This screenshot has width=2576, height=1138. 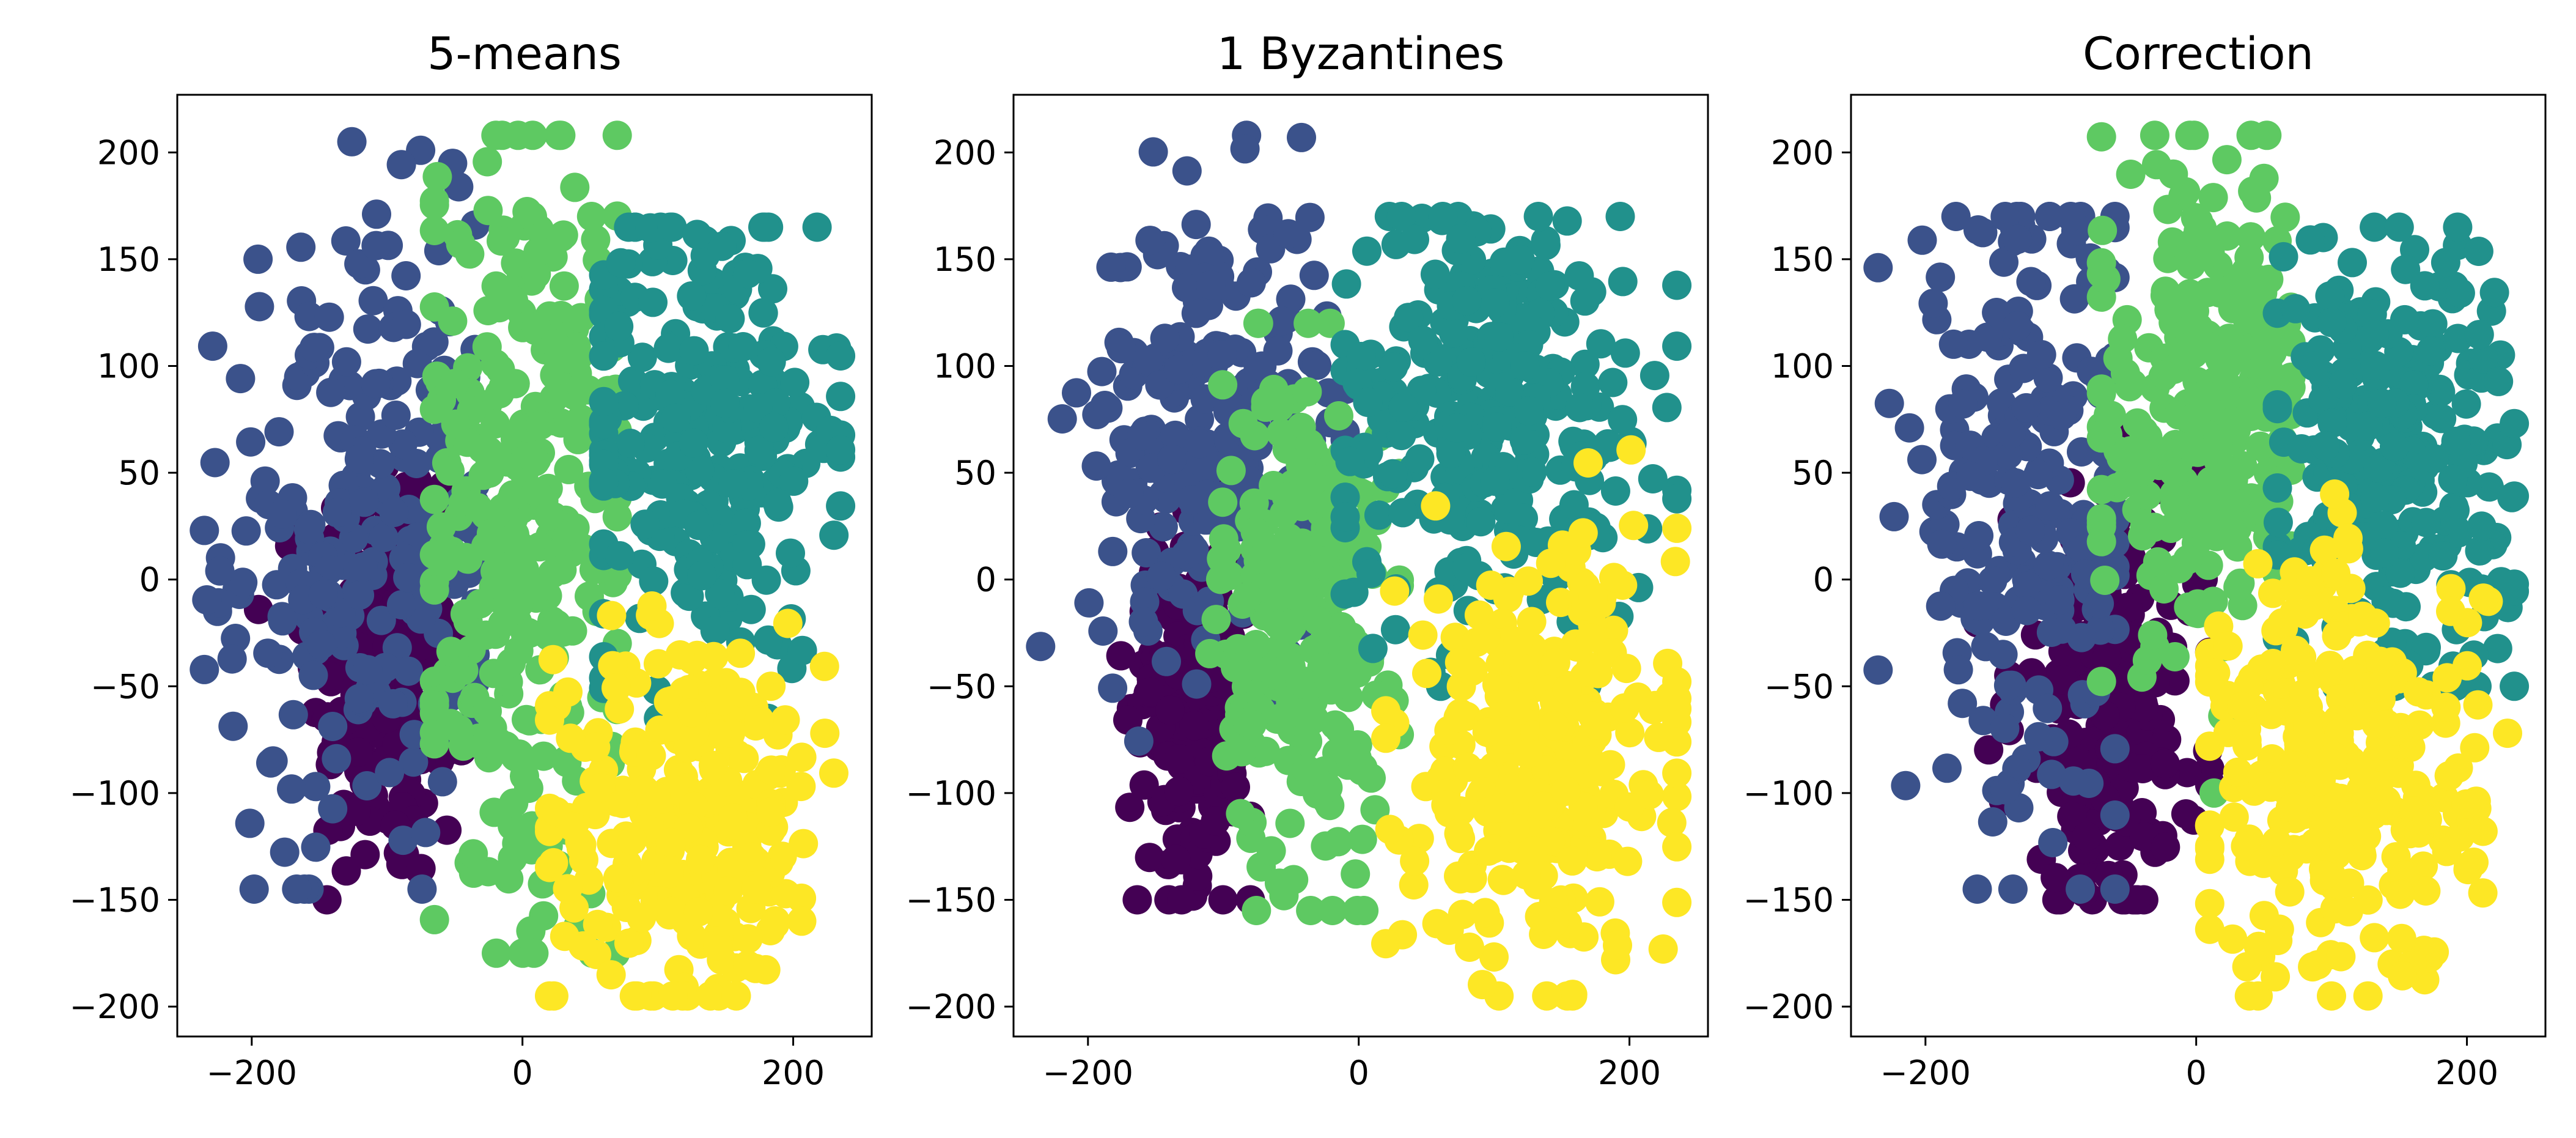 I want to click on y-tick-label: 0, so click(x=149, y=580).